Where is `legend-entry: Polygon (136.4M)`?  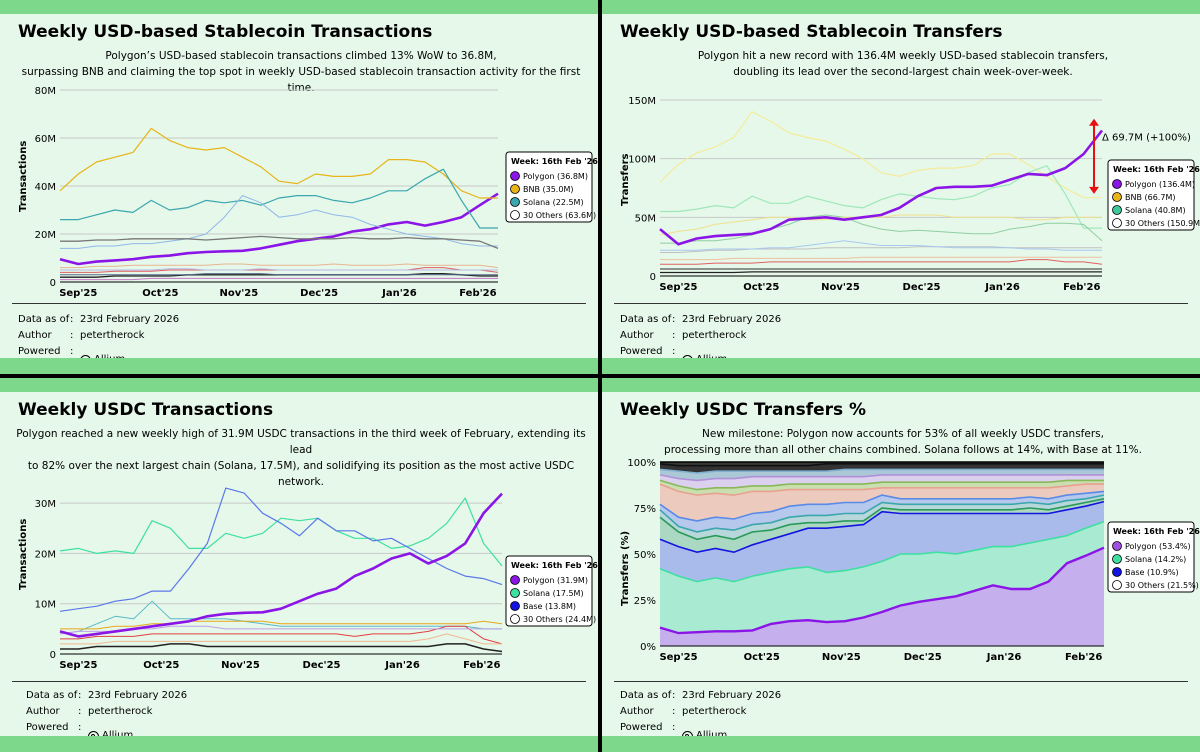
legend-entry: Polygon (136.4M) is located at coordinates (1160, 184).